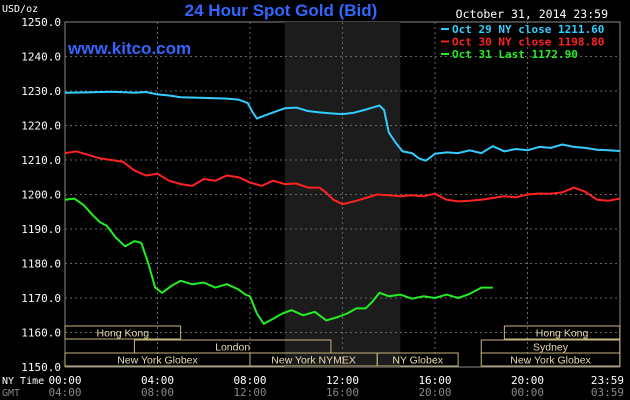  What do you see at coordinates (232, 348) in the screenshot?
I see `session-label: London` at bounding box center [232, 348].